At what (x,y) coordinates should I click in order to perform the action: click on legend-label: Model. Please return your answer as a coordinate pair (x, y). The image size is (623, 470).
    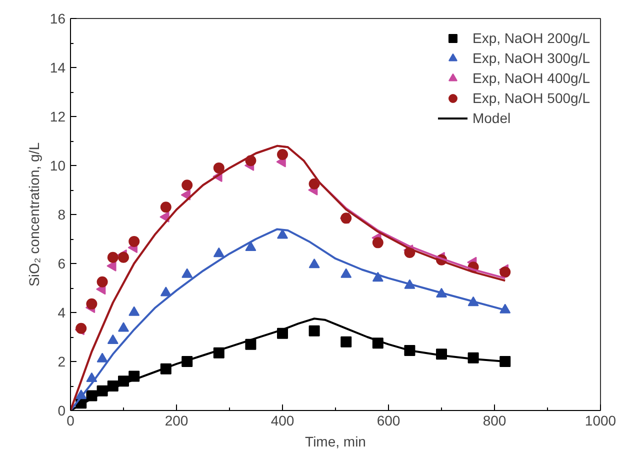
    Looking at the image, I should click on (491, 118).